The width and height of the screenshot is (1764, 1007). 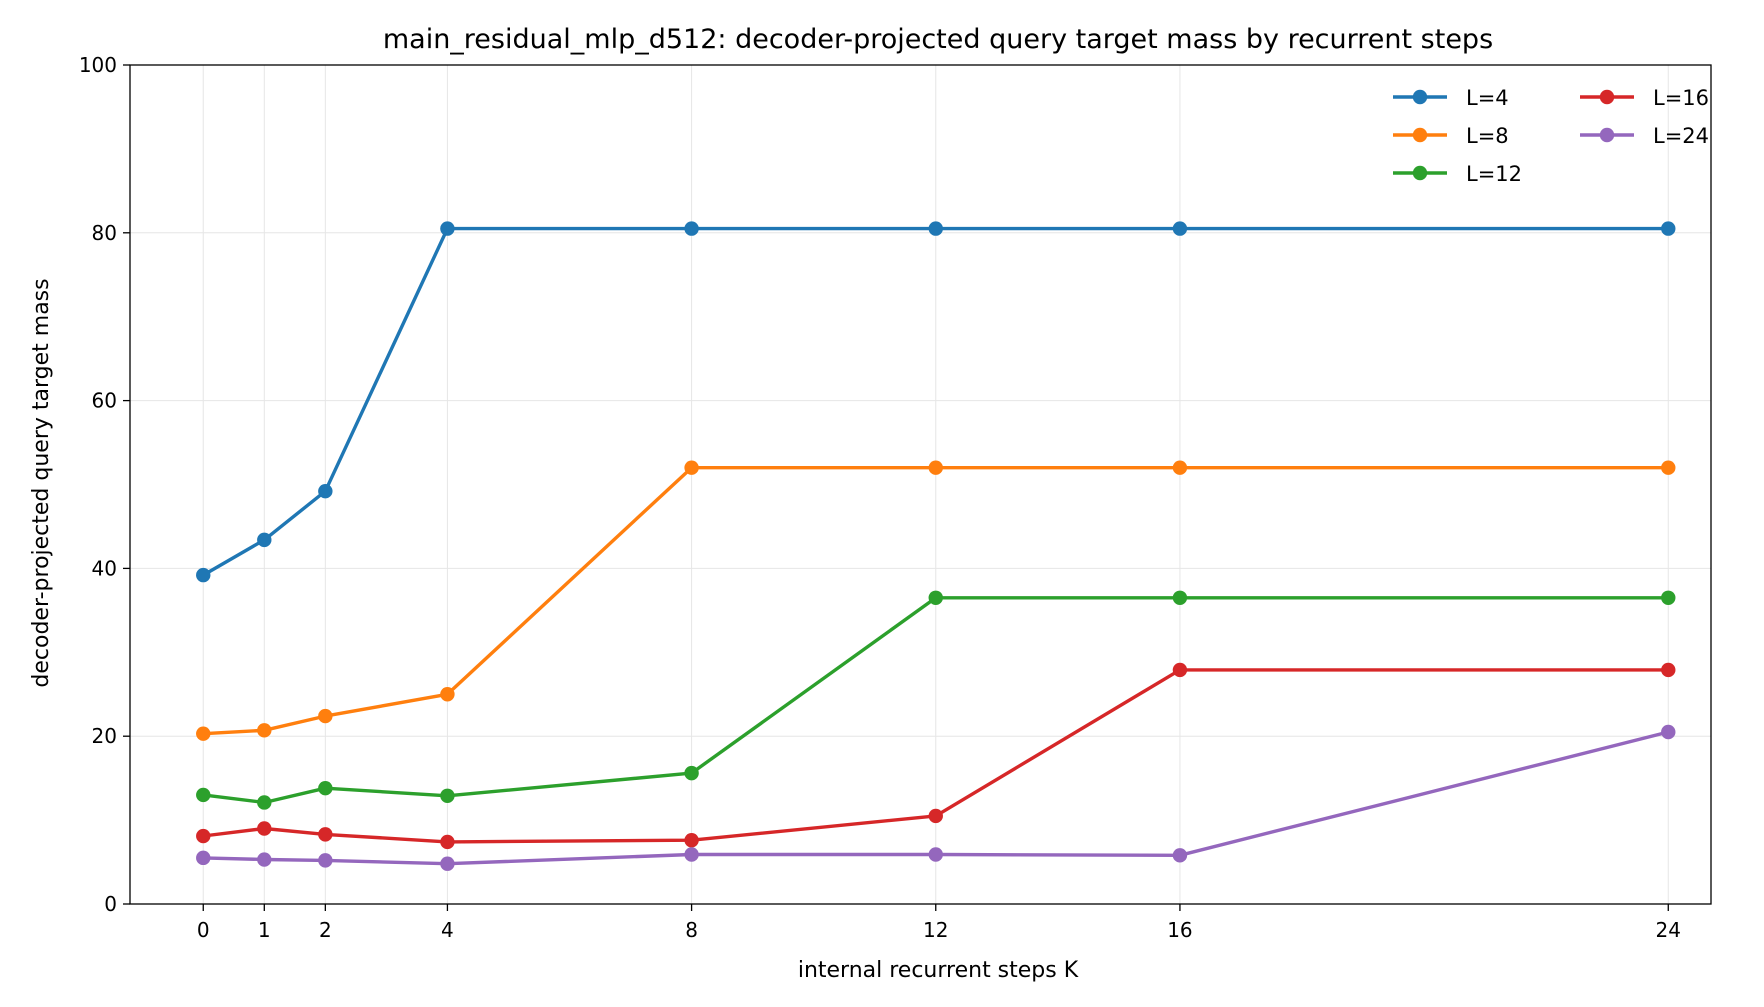 What do you see at coordinates (264, 930) in the screenshot?
I see `x-tick-label: 1` at bounding box center [264, 930].